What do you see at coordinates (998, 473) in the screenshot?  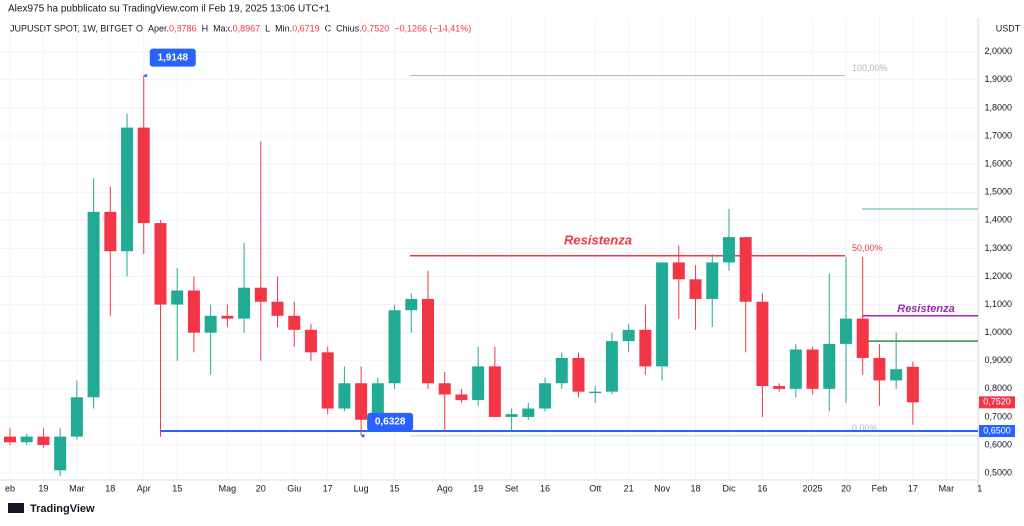 I see `y-tick-label: 0,5000` at bounding box center [998, 473].